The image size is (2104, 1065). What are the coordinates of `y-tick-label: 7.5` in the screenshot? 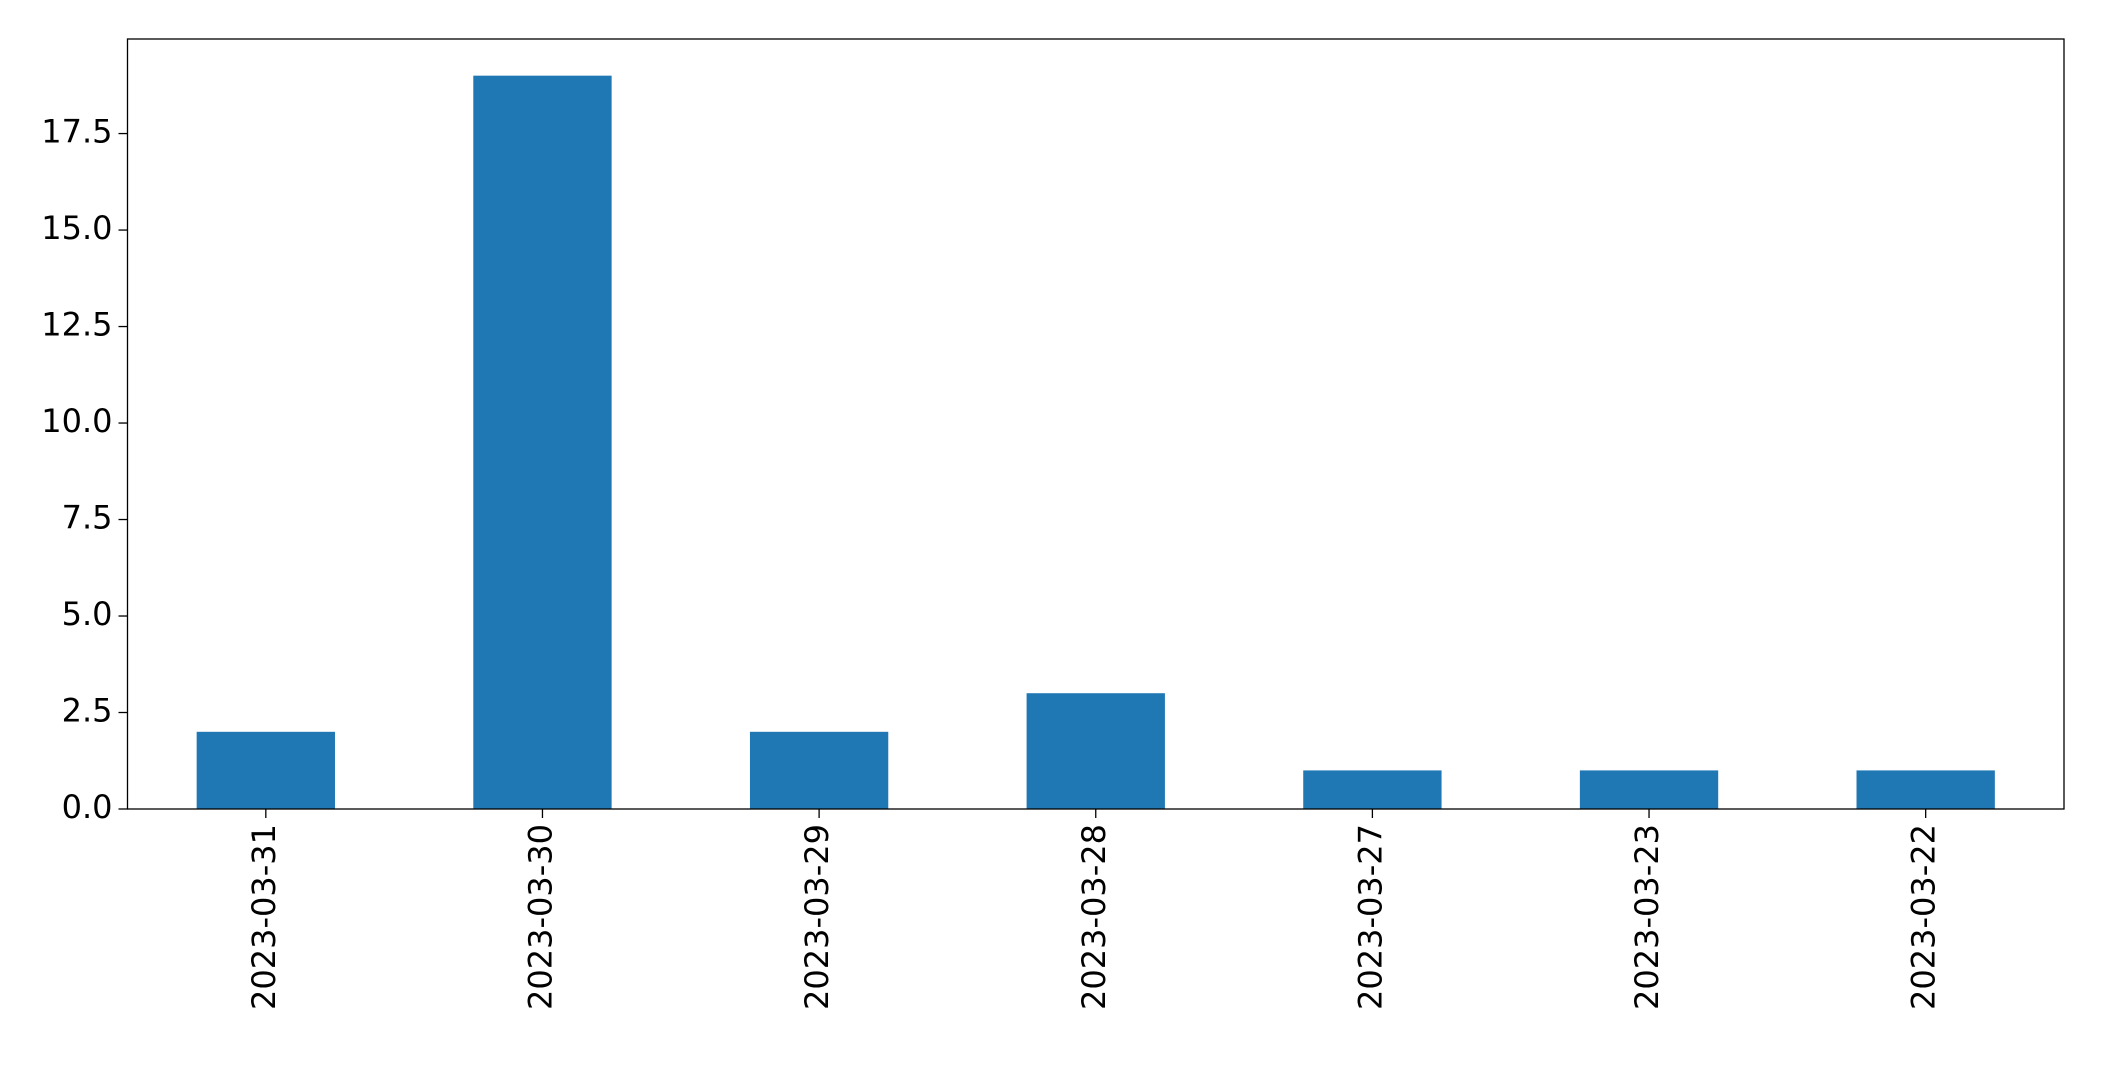 It's located at (87, 518).